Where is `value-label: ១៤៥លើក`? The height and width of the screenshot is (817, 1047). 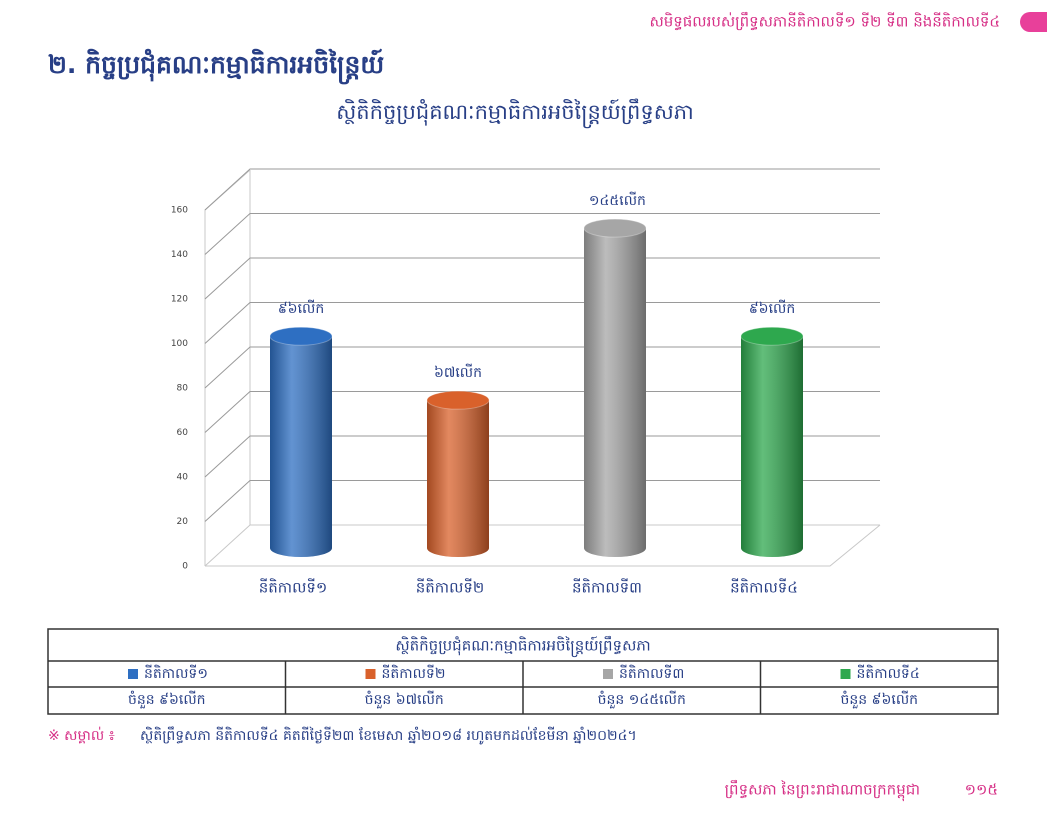 value-label: ១៤៥លើក is located at coordinates (617, 200).